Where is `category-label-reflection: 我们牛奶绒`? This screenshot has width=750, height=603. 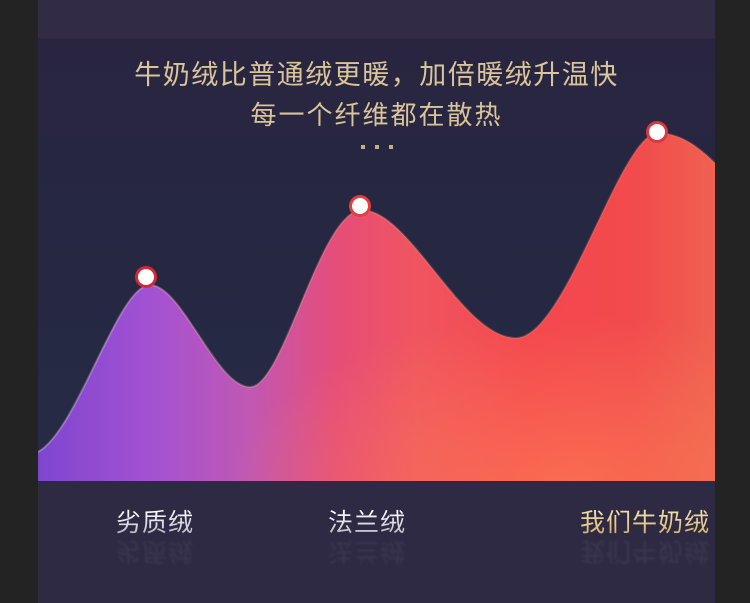 category-label-reflection: 我们牛奶绒 is located at coordinates (645, 551).